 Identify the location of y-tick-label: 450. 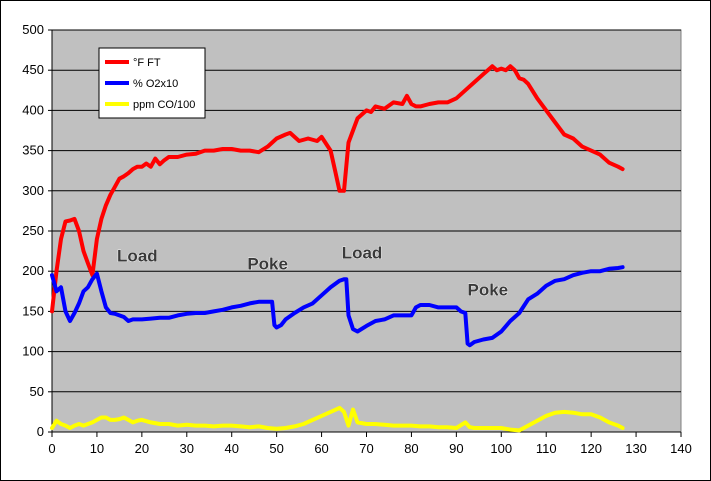
(33, 69).